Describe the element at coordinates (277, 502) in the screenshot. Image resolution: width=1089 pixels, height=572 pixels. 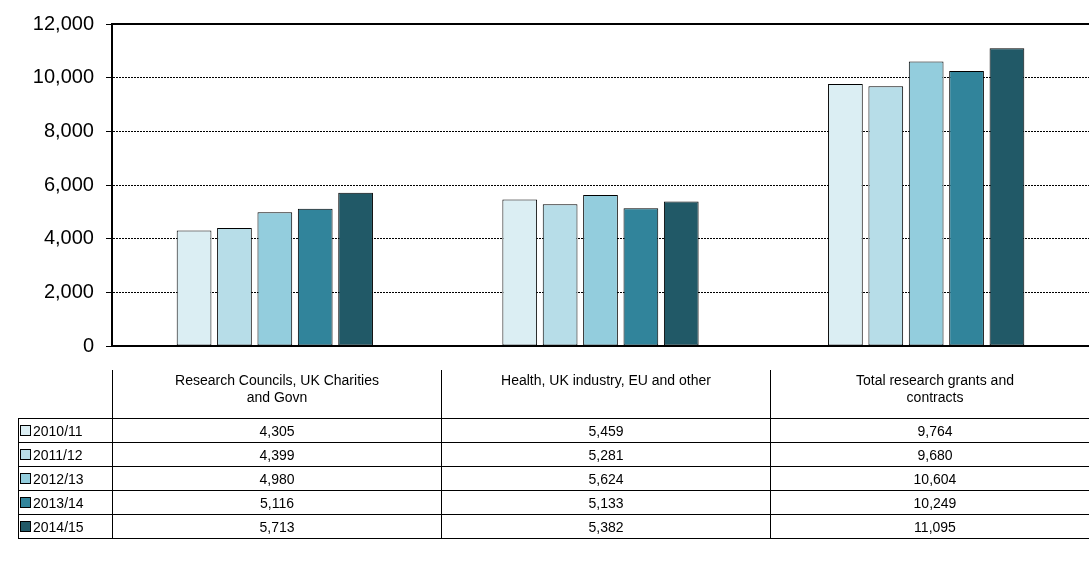
I see `data-label: 5,116` at that location.